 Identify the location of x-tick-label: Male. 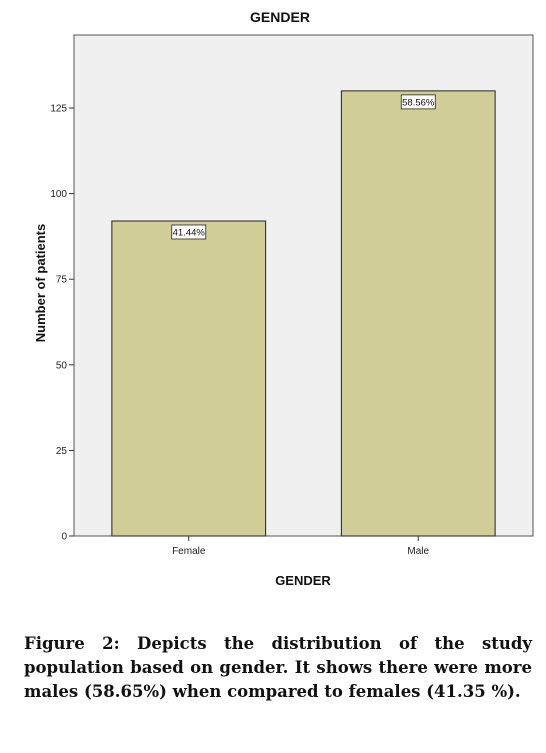
(418, 551).